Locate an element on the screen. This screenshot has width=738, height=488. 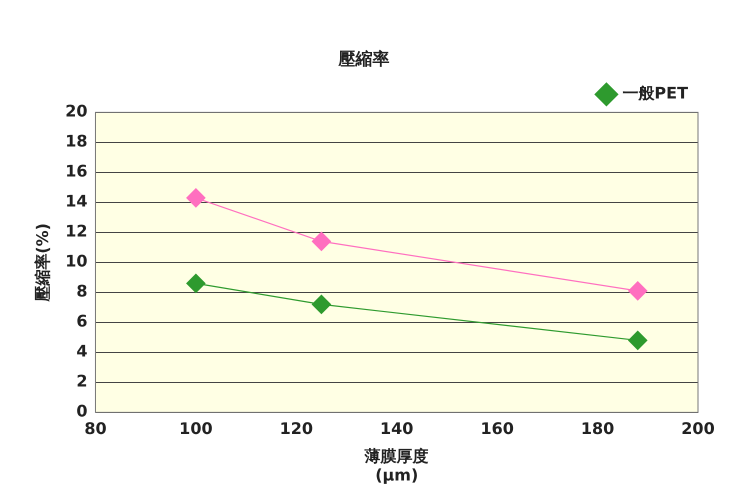
y-tick-label: 10 is located at coordinates (76, 261).